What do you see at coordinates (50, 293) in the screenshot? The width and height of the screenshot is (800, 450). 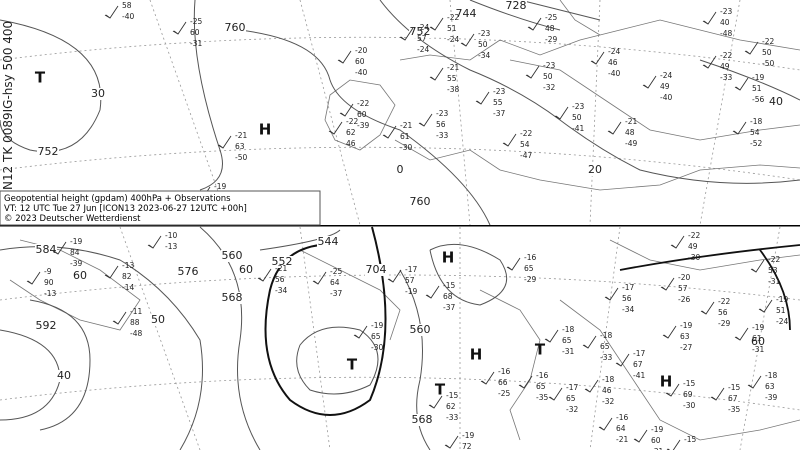 I see `station-value: -13` at bounding box center [50, 293].